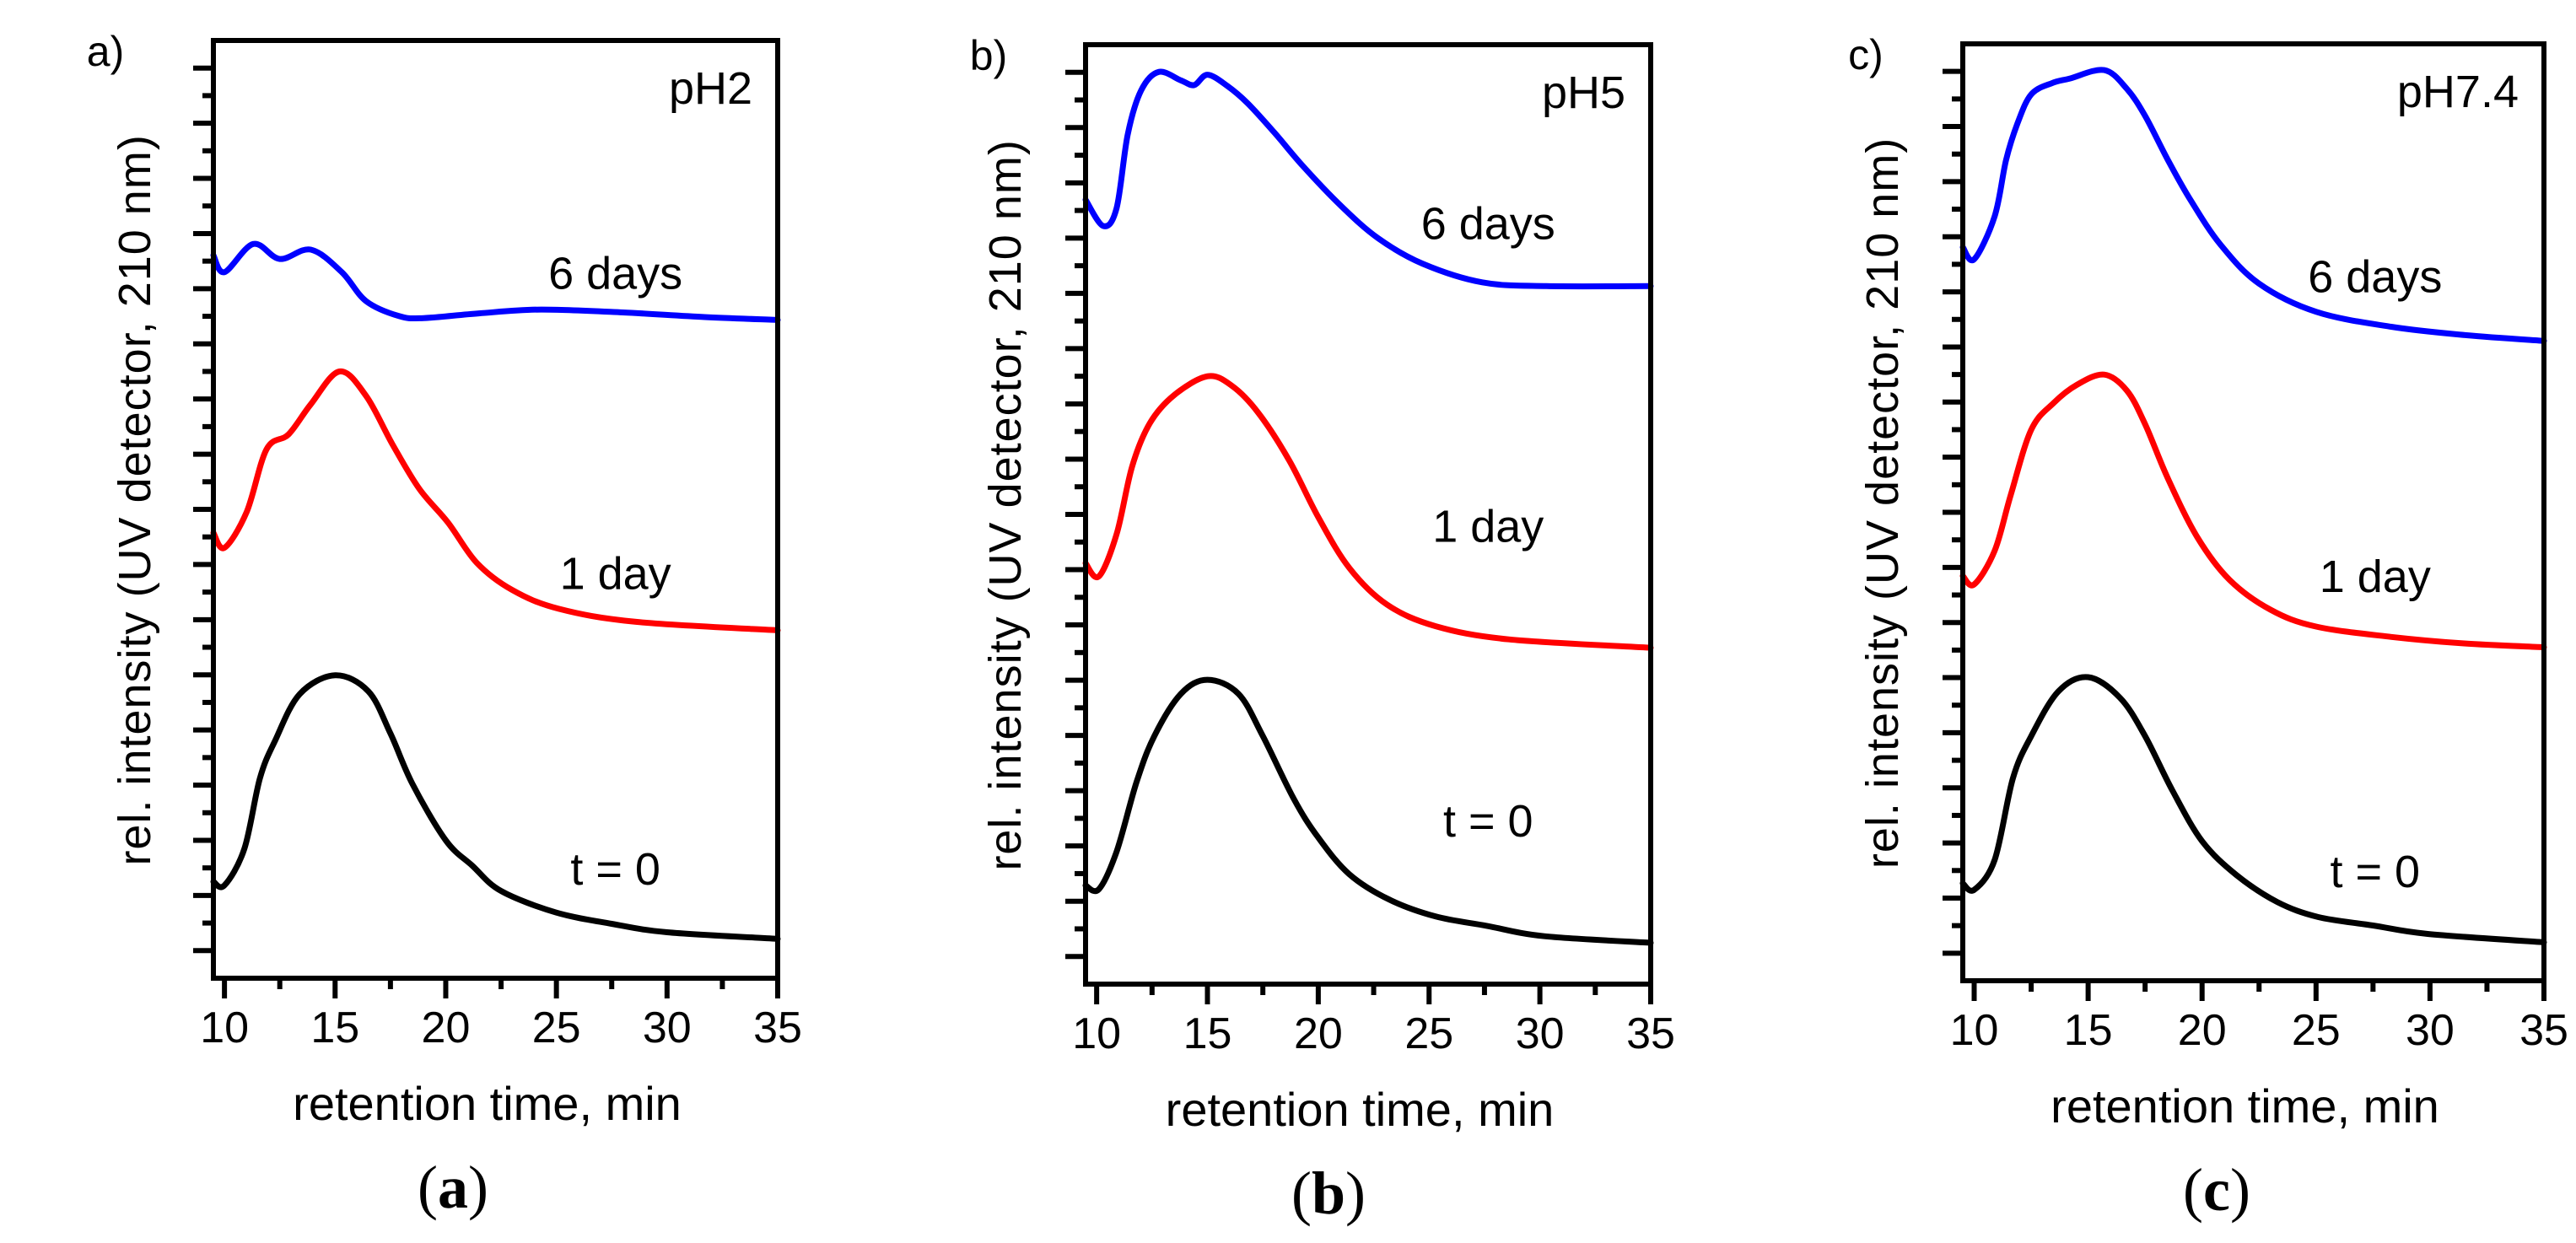 This screenshot has width=2576, height=1243. I want to click on panel-caption: (a), so click(453, 1187).